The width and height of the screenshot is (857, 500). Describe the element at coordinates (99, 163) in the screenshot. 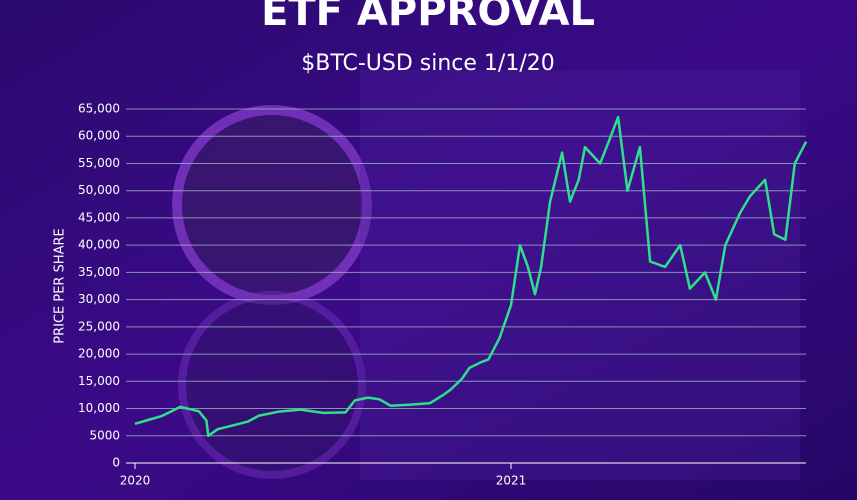

I see `y-tick-label: 55,000` at that location.